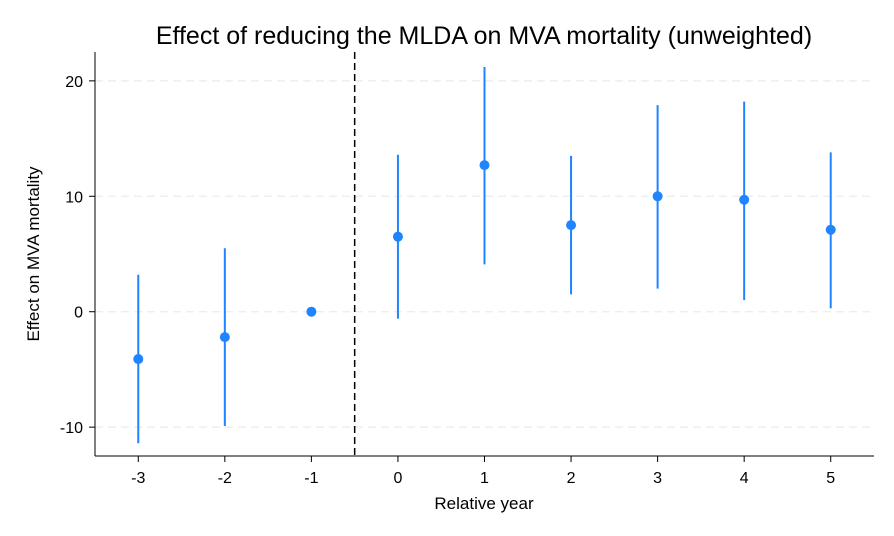 The height and width of the screenshot is (536, 894). Describe the element at coordinates (33, 254) in the screenshot. I see `y-axis-label: Effect on MVA mortality` at that location.